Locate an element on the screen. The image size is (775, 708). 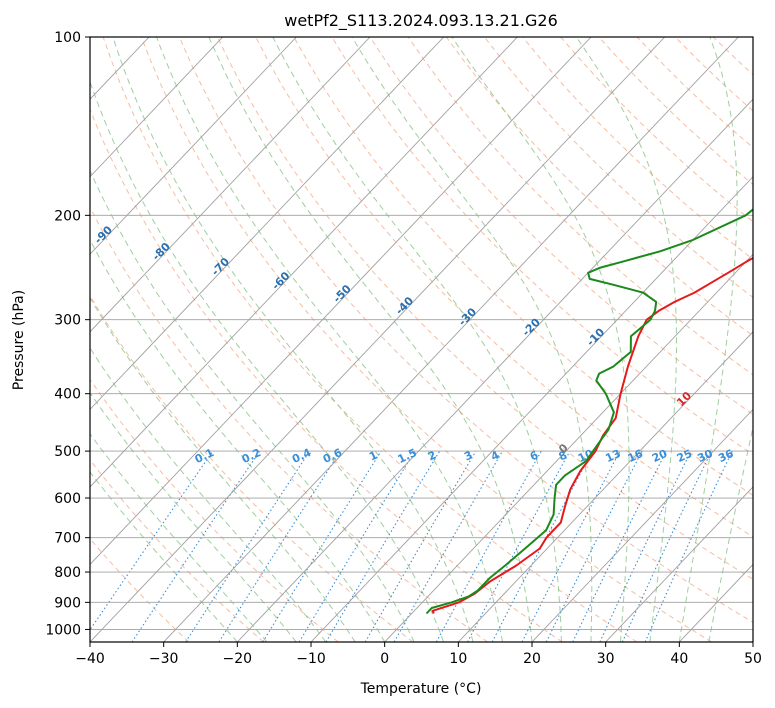
y-axis-label: Pressure (hPa) is located at coordinates (19, 340).